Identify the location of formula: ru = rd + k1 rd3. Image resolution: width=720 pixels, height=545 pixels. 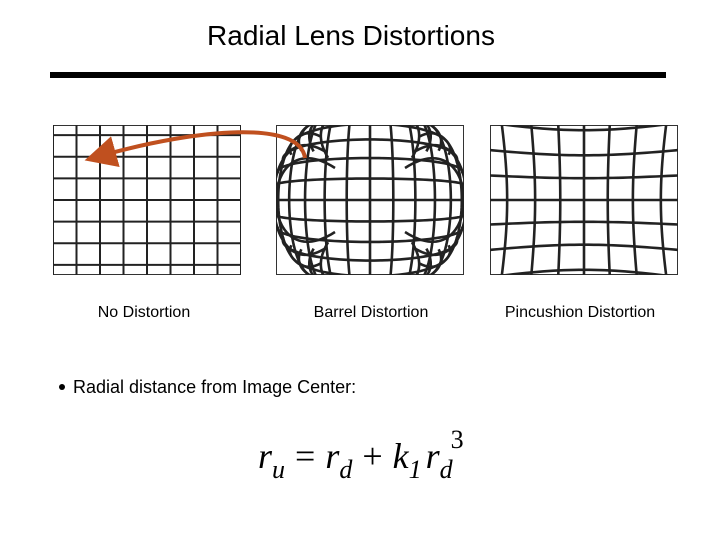
(361, 454).